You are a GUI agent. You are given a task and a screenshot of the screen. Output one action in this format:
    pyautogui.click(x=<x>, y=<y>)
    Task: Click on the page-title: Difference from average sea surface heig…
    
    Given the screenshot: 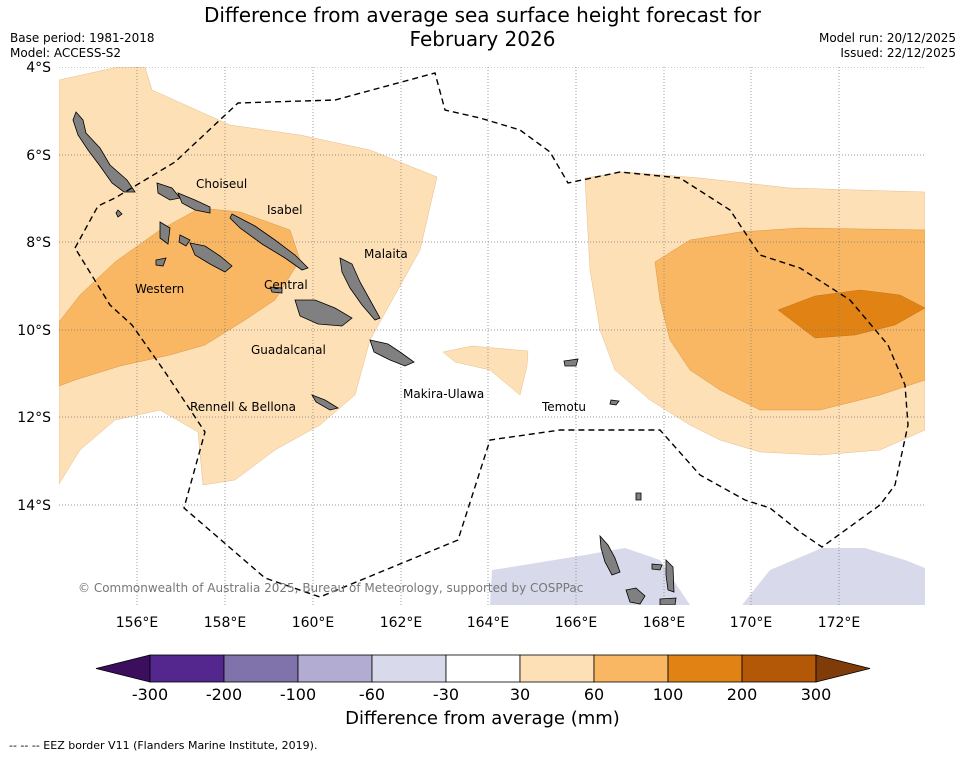 What is the action you would take?
    pyautogui.click(x=482, y=27)
    